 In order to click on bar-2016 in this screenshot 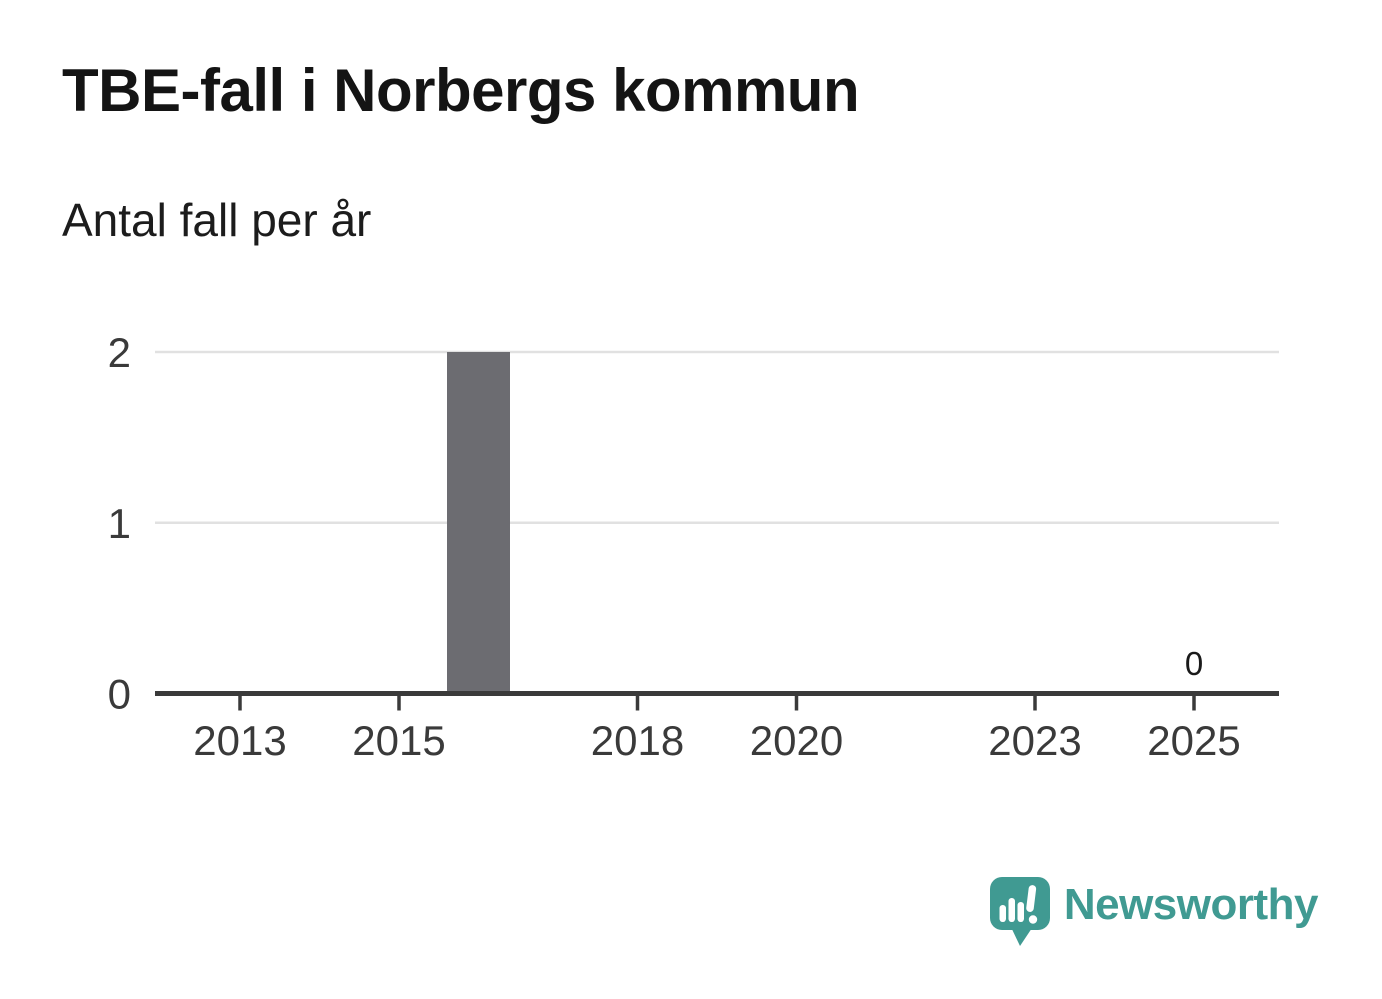, I will do `click(478, 523)`.